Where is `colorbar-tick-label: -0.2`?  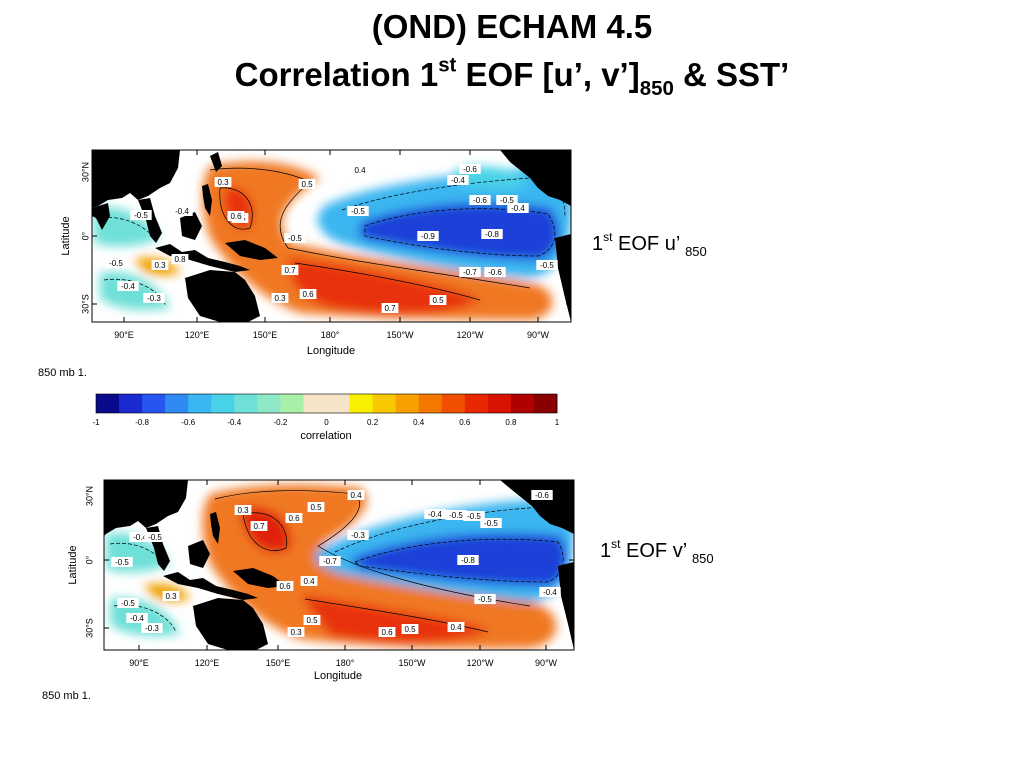
colorbar-tick-label: -0.2 is located at coordinates (281, 422).